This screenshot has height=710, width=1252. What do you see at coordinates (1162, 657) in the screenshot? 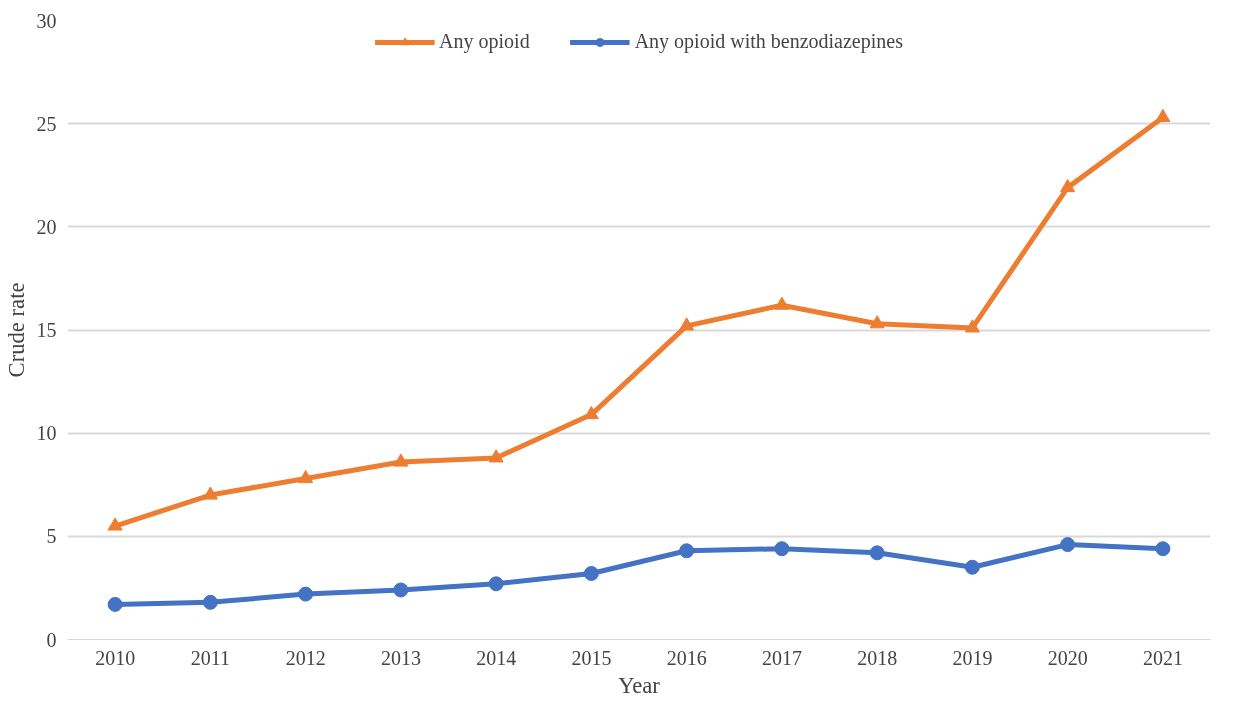
I see `x-tick-label: 2021` at bounding box center [1162, 657].